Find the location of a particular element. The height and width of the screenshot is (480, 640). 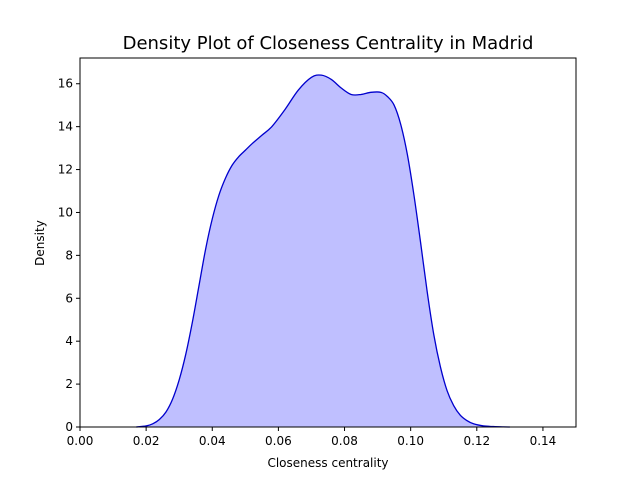

x-tick-label: 0.06 is located at coordinates (278, 441).